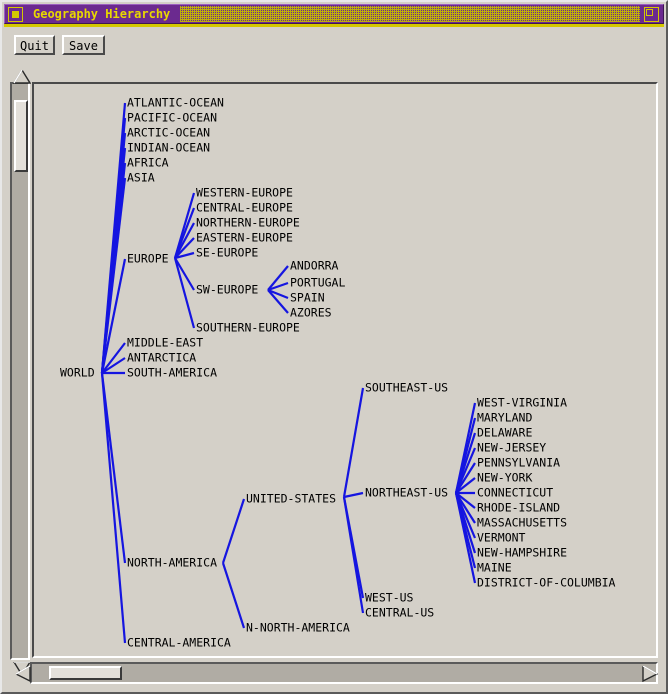 Image resolution: width=668 pixels, height=694 pixels. I want to click on tree-node-label: NEW-YORK, so click(504, 478).